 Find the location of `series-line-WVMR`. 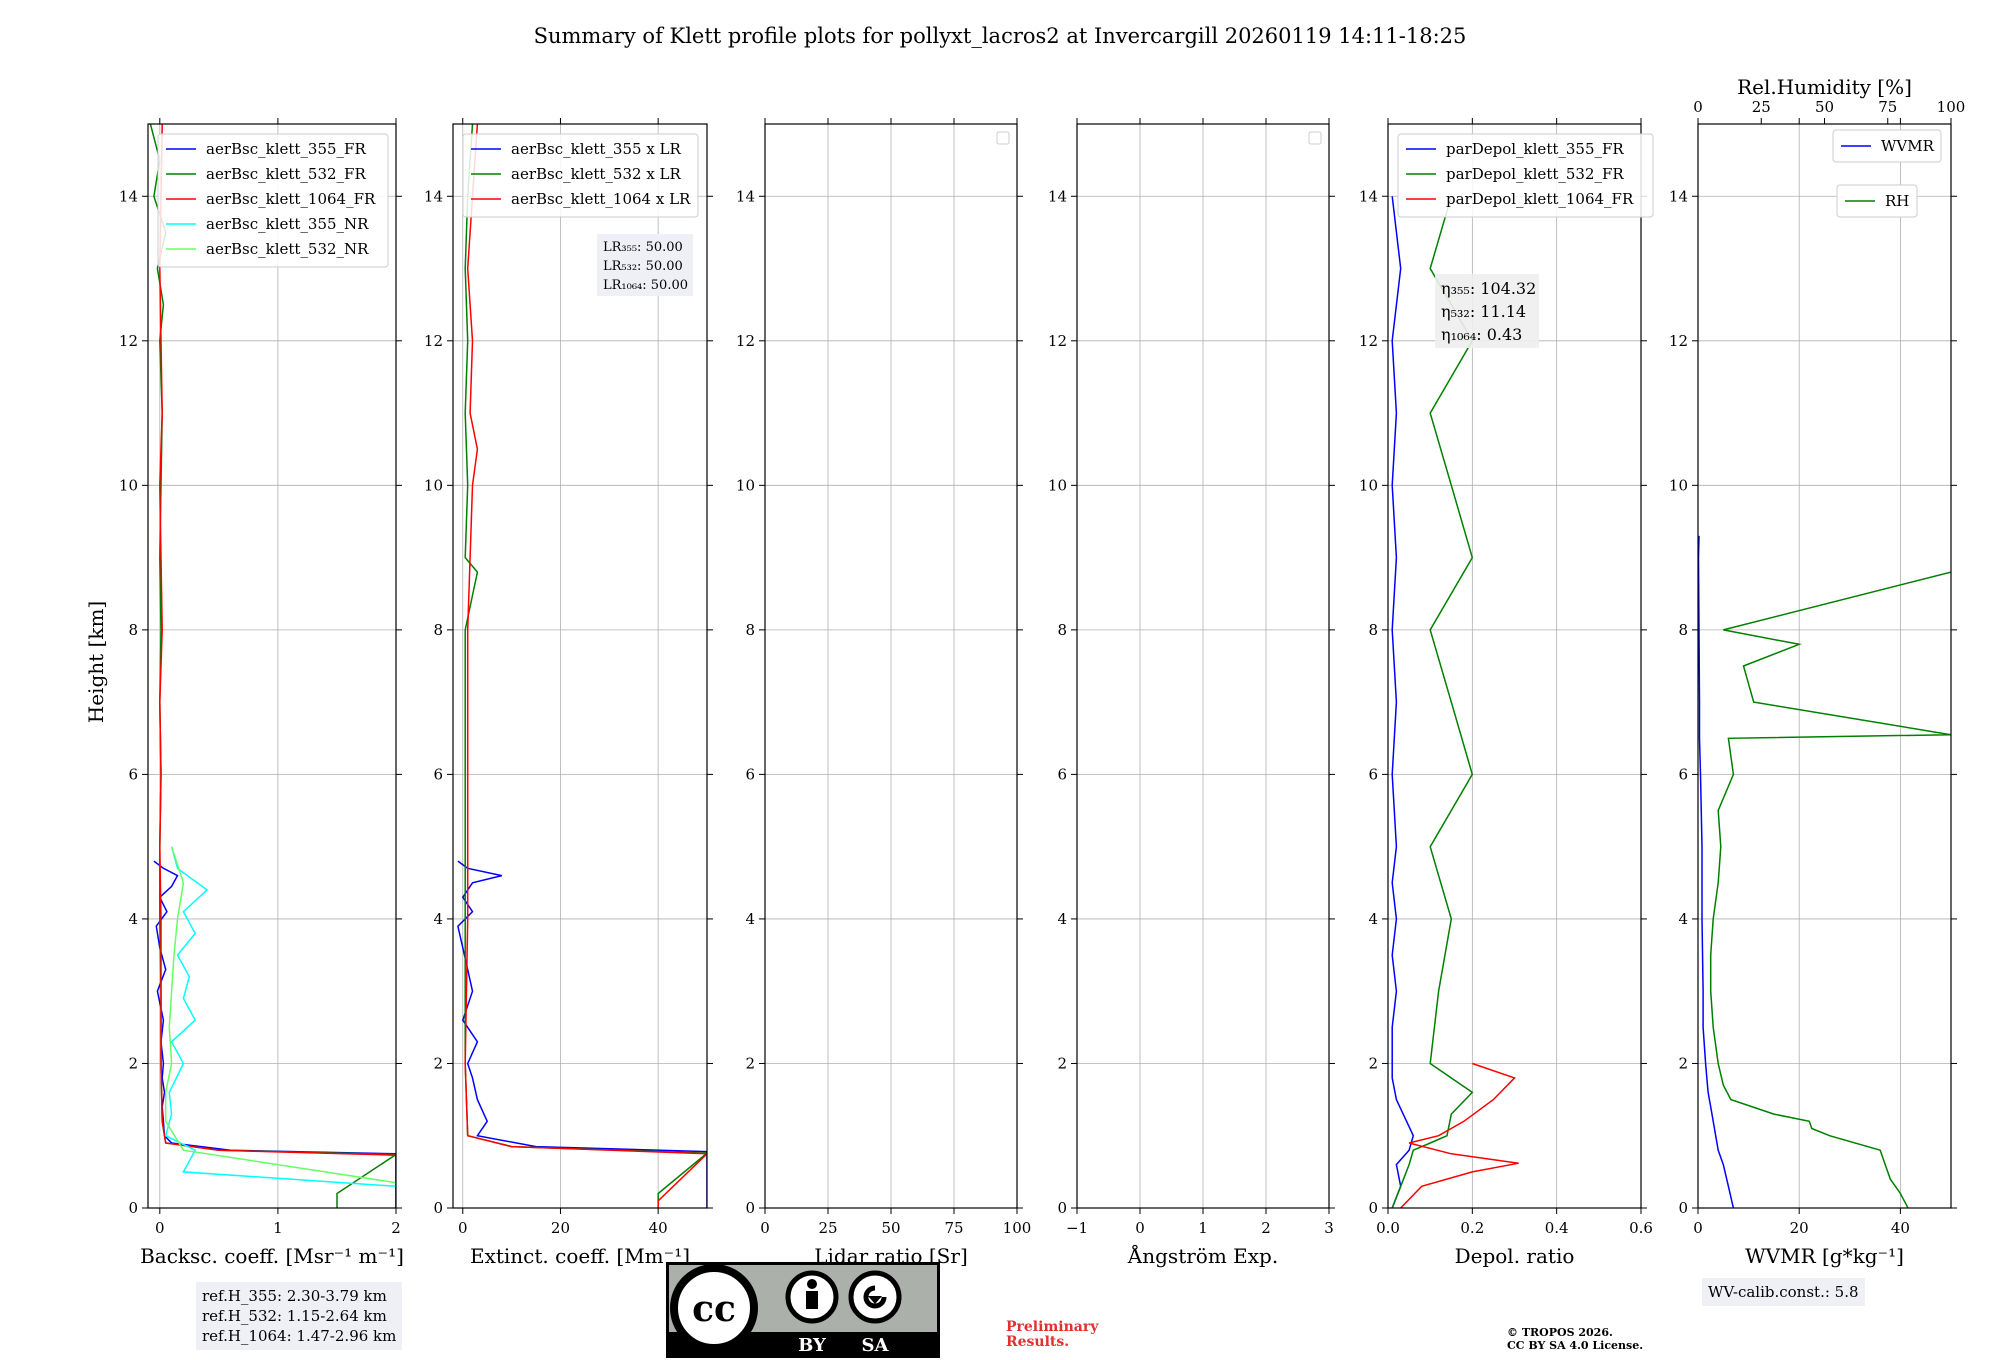

series-line-WVMR is located at coordinates (1716, 871).